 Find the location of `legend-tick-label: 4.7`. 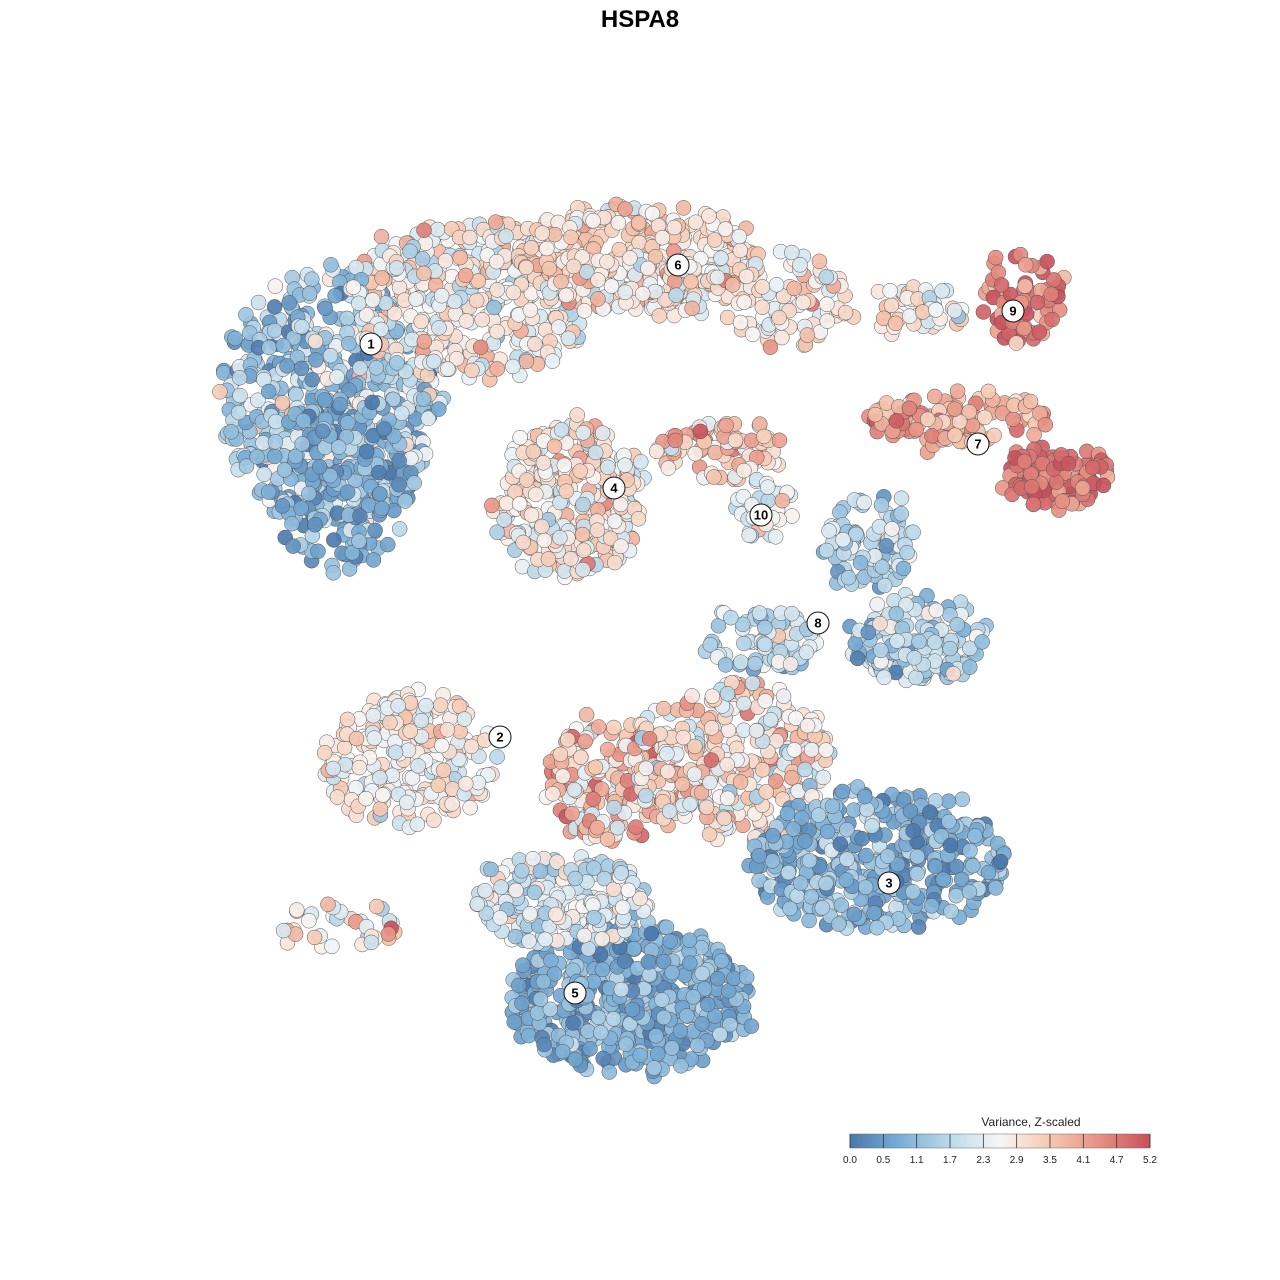

legend-tick-label: 4.7 is located at coordinates (1117, 1160).